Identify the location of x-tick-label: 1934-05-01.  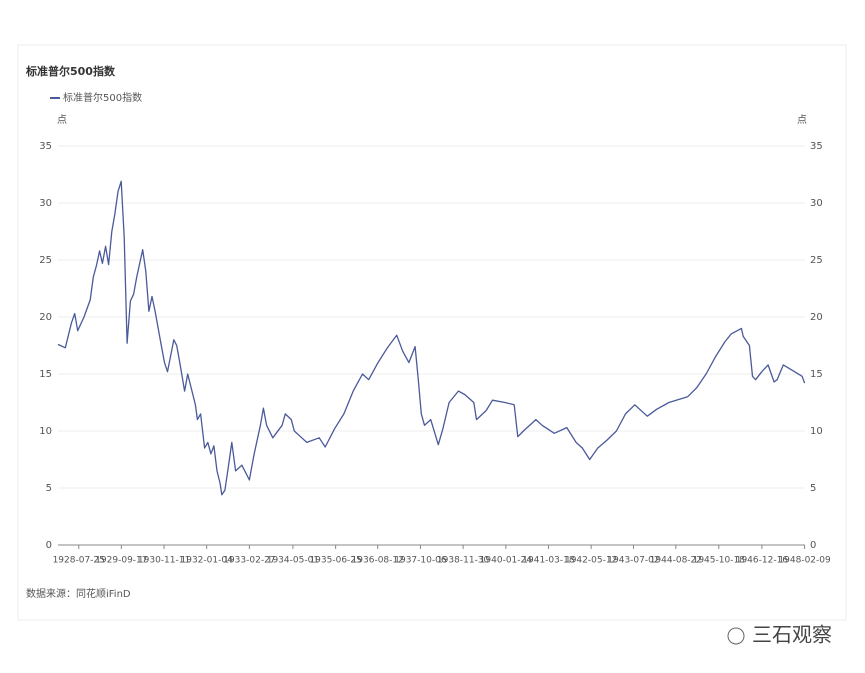
(293, 561).